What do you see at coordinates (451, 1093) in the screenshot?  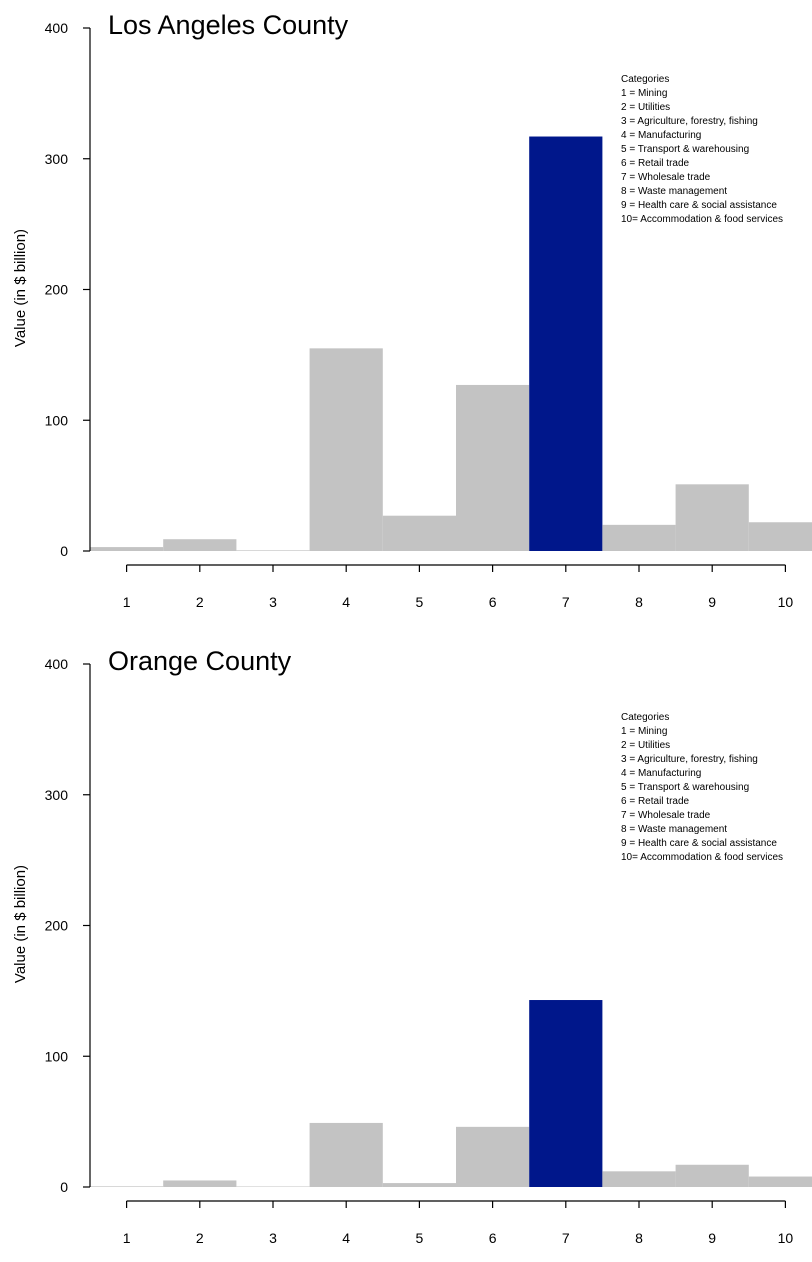 I see `bars` at bounding box center [451, 1093].